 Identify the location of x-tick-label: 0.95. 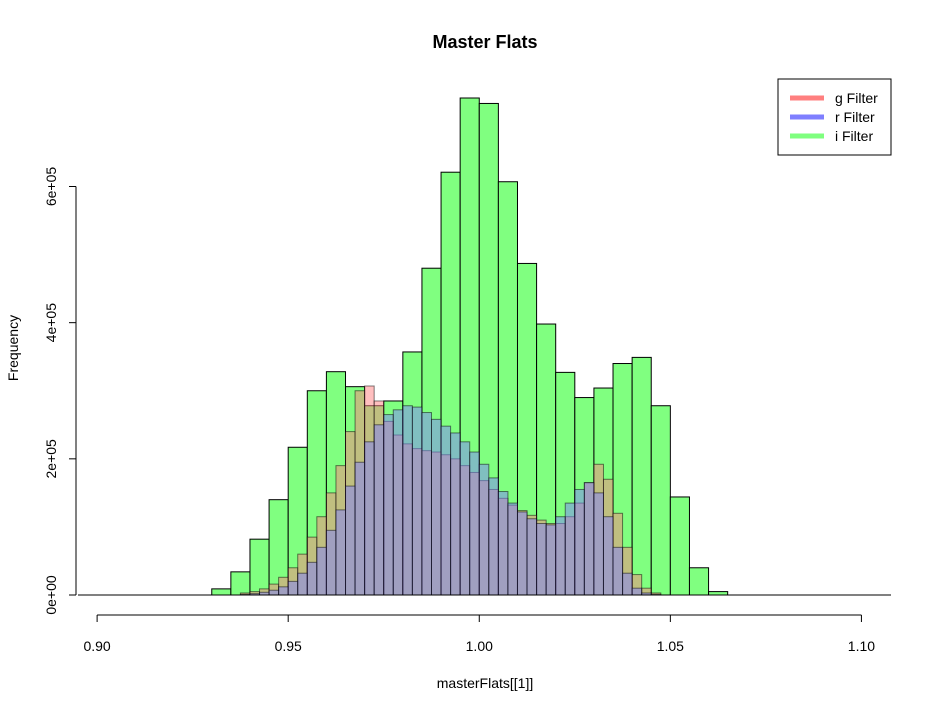
(288, 646).